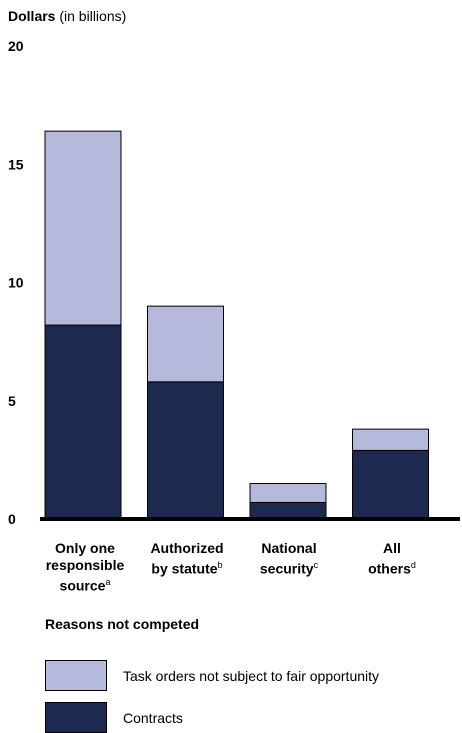 The width and height of the screenshot is (462, 733). I want to click on category-label-only-one-responsible-source: Only one responsible sourcea, so click(85, 567).